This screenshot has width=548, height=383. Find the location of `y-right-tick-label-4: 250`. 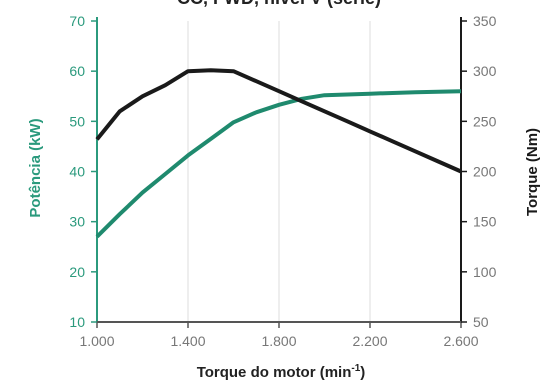

y-right-tick-label-4: 250 is located at coordinates (485, 121).